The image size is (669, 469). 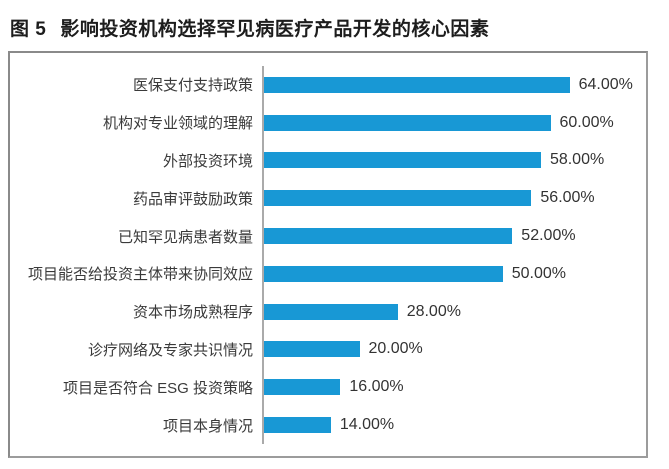 I want to click on bar-row: 机构对专业领域的理解 60.00%, so click(x=328, y=122).